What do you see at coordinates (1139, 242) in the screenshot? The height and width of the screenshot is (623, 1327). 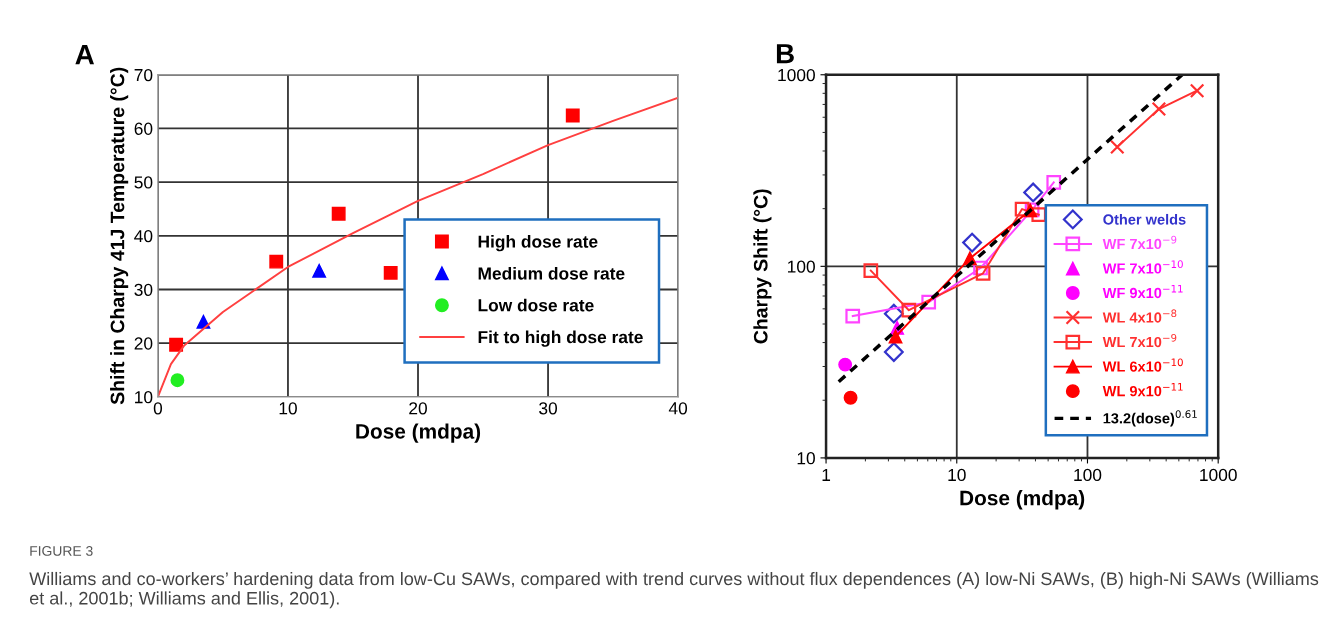 I see `legend-label: WF 7x10$^{−9}$` at bounding box center [1139, 242].